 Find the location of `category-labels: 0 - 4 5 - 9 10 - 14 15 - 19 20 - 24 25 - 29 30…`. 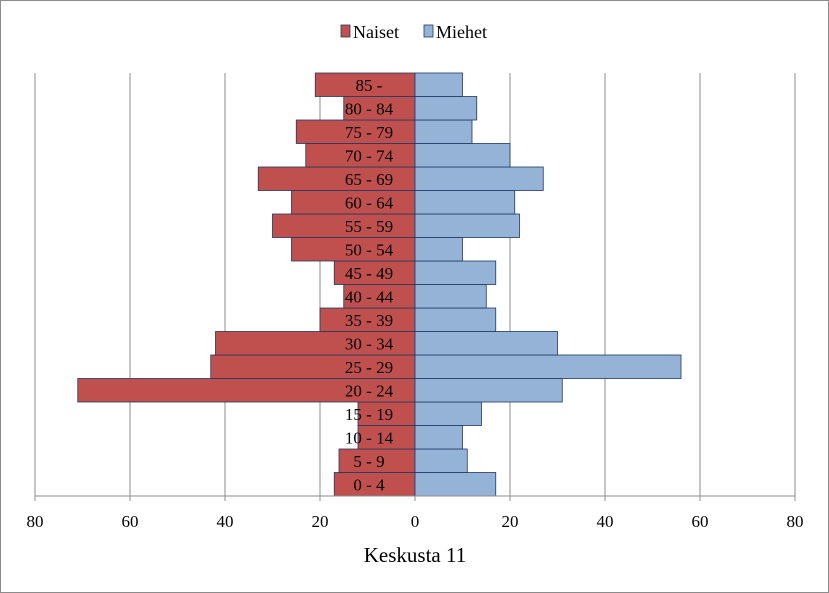

category-labels: 0 - 4 5 - 9 10 - 14 15 - 19 20 - 24 25 - 29 30… is located at coordinates (369, 285).